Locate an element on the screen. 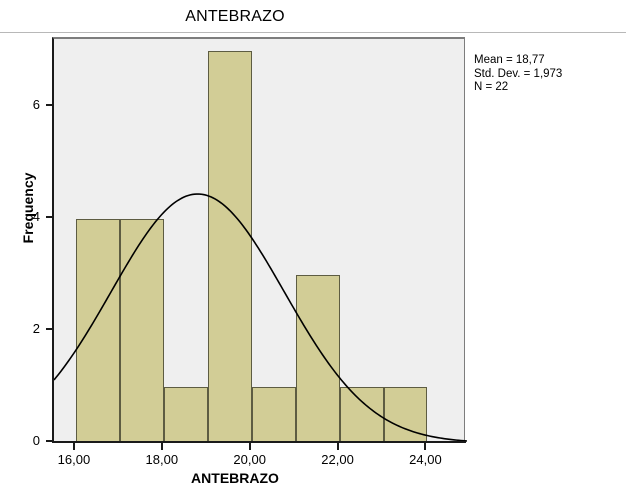  x-axis-line is located at coordinates (259, 442).